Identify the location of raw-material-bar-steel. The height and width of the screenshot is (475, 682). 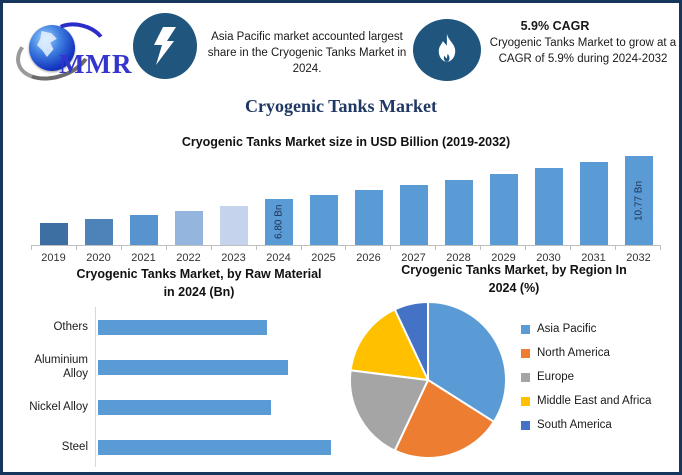
(214, 447).